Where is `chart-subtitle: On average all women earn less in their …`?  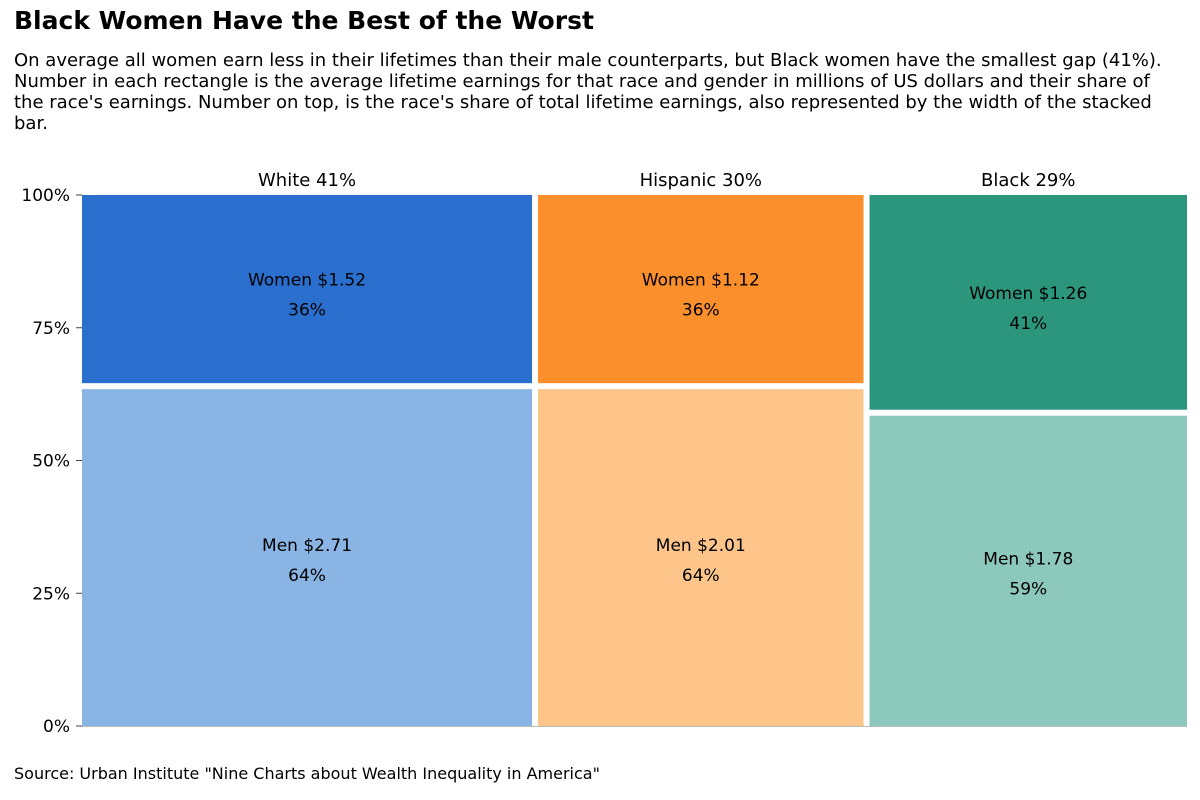 chart-subtitle: On average all women earn less in their … is located at coordinates (588, 92).